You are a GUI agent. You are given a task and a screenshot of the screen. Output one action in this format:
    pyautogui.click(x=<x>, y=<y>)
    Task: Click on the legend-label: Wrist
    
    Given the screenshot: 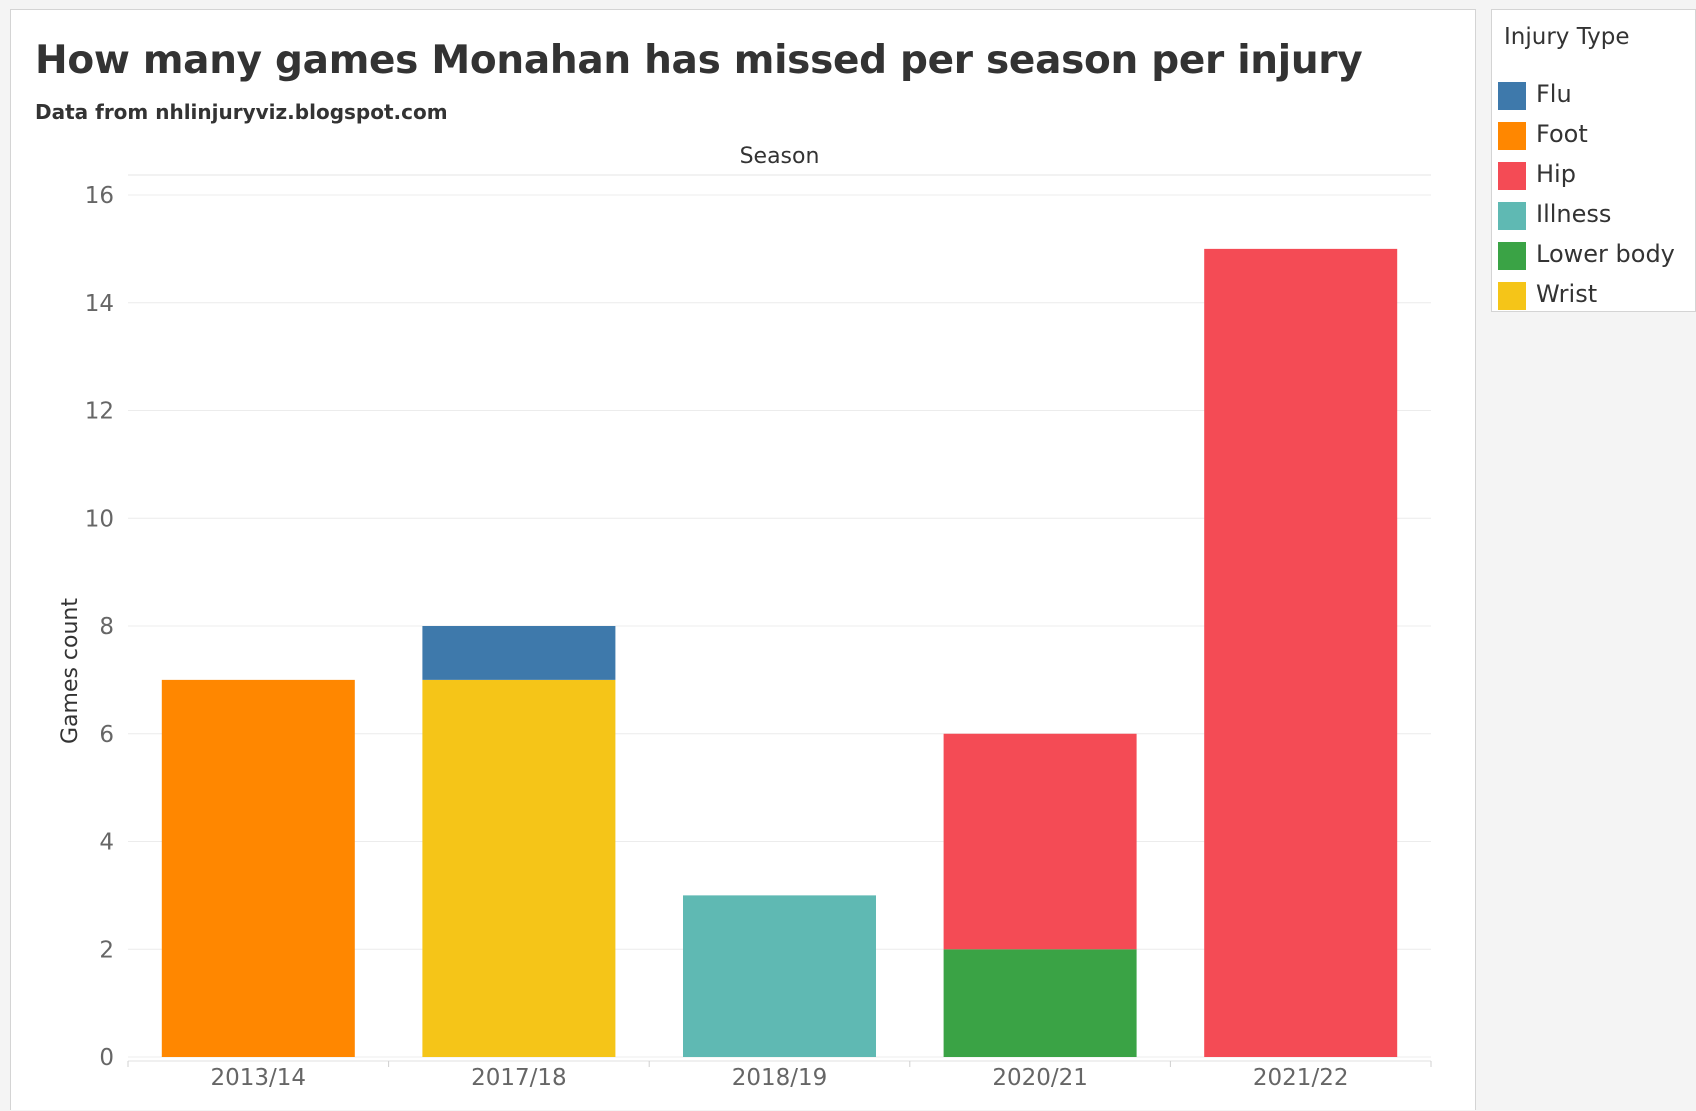 What is the action you would take?
    pyautogui.click(x=1567, y=294)
    